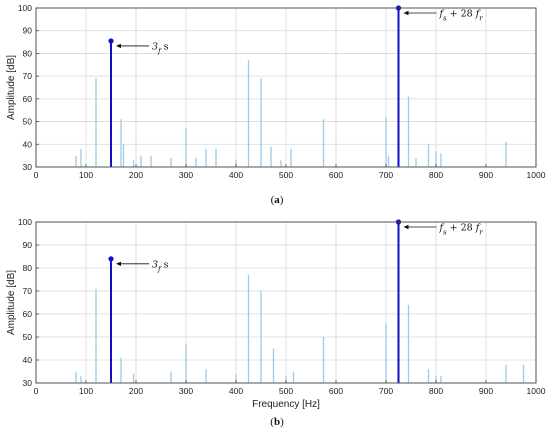 Image resolution: width=550 pixels, height=435 pixels. What do you see at coordinates (277, 422) in the screenshot?
I see `panel-label: (b)` at bounding box center [277, 422].